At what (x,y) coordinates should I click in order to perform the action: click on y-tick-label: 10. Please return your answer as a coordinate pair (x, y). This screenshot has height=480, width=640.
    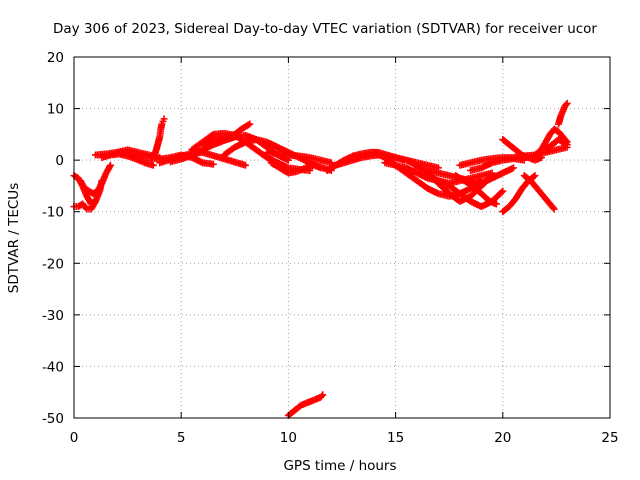
    Looking at the image, I should click on (55, 110).